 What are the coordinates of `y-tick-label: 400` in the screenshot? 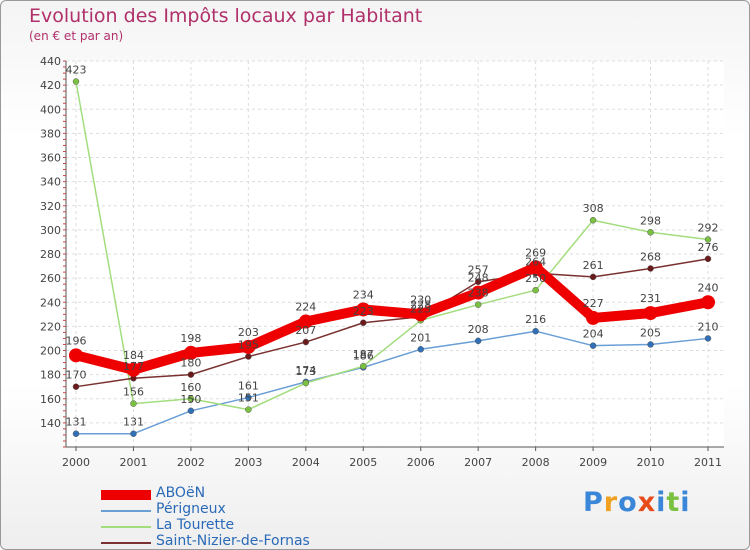 It's located at (50, 109).